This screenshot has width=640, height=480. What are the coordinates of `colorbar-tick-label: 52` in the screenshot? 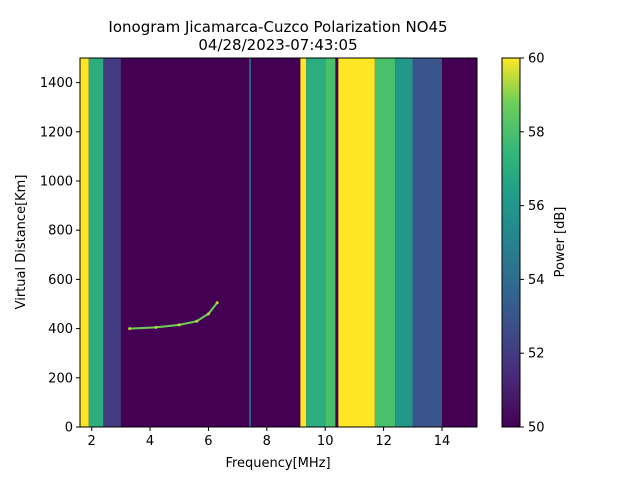 It's located at (536, 354).